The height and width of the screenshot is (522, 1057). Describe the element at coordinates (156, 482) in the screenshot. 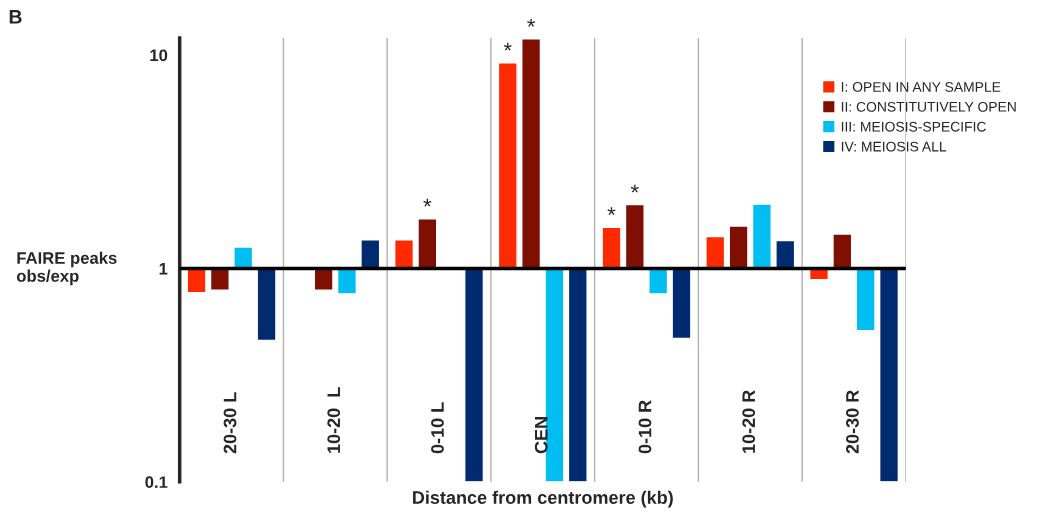

I see `y-tick-label: 0.1` at that location.